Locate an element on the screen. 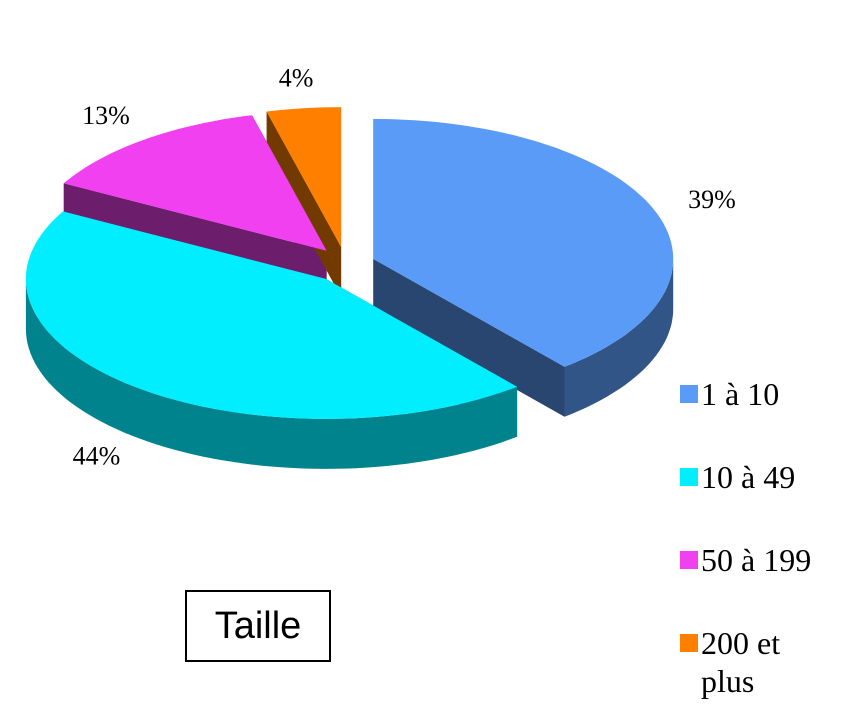 This screenshot has width=852, height=713. legend-item: 1 à 10 is located at coordinates (760, 394).